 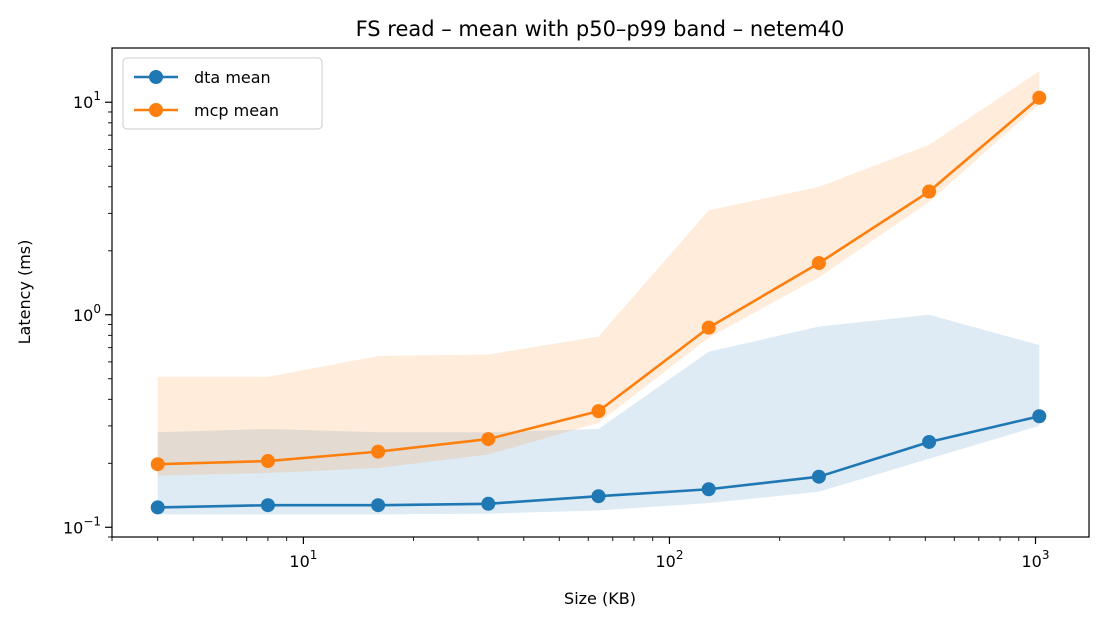 What do you see at coordinates (303, 559) in the screenshot?
I see `x-tick-label: 10¹` at bounding box center [303, 559].